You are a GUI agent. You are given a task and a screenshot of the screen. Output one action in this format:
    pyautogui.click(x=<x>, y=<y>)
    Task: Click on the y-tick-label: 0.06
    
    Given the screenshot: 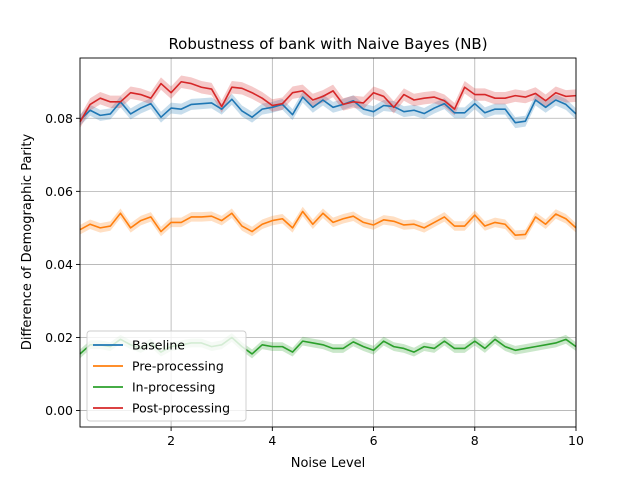 What is the action you would take?
    pyautogui.click(x=59, y=191)
    